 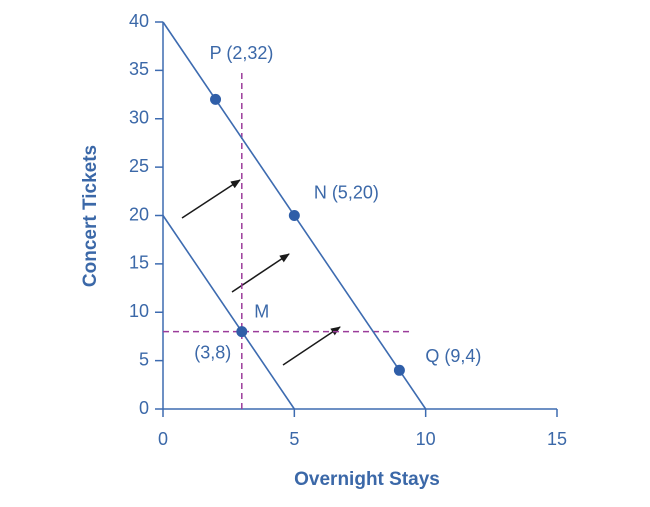 What do you see at coordinates (139, 263) in the screenshot?
I see `y-tick-label: 15` at bounding box center [139, 263].